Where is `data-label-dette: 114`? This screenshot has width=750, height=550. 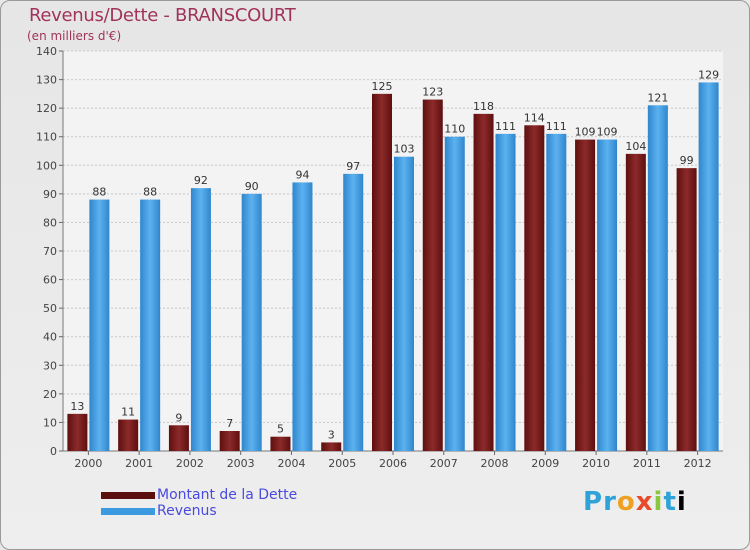 data-label-dette: 114 is located at coordinates (534, 117).